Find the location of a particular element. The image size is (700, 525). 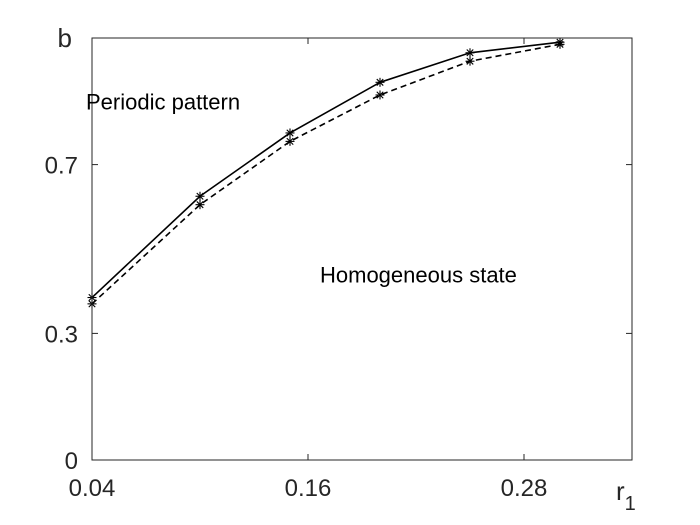

y-tick-label: 0 is located at coordinates (71, 461).